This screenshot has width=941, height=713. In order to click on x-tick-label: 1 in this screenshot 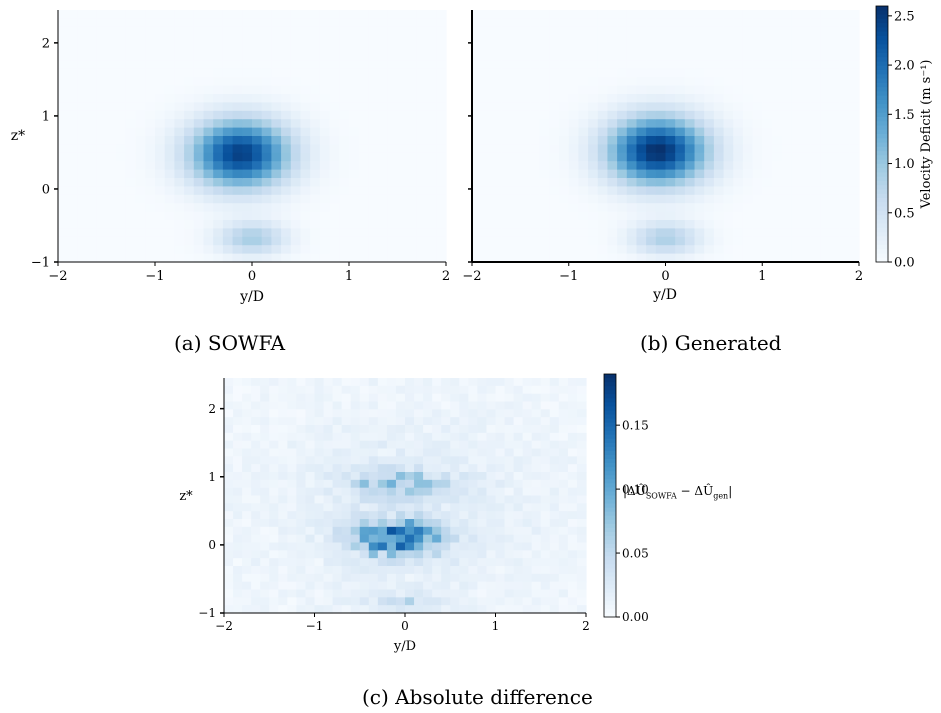, I will do `click(762, 276)`.